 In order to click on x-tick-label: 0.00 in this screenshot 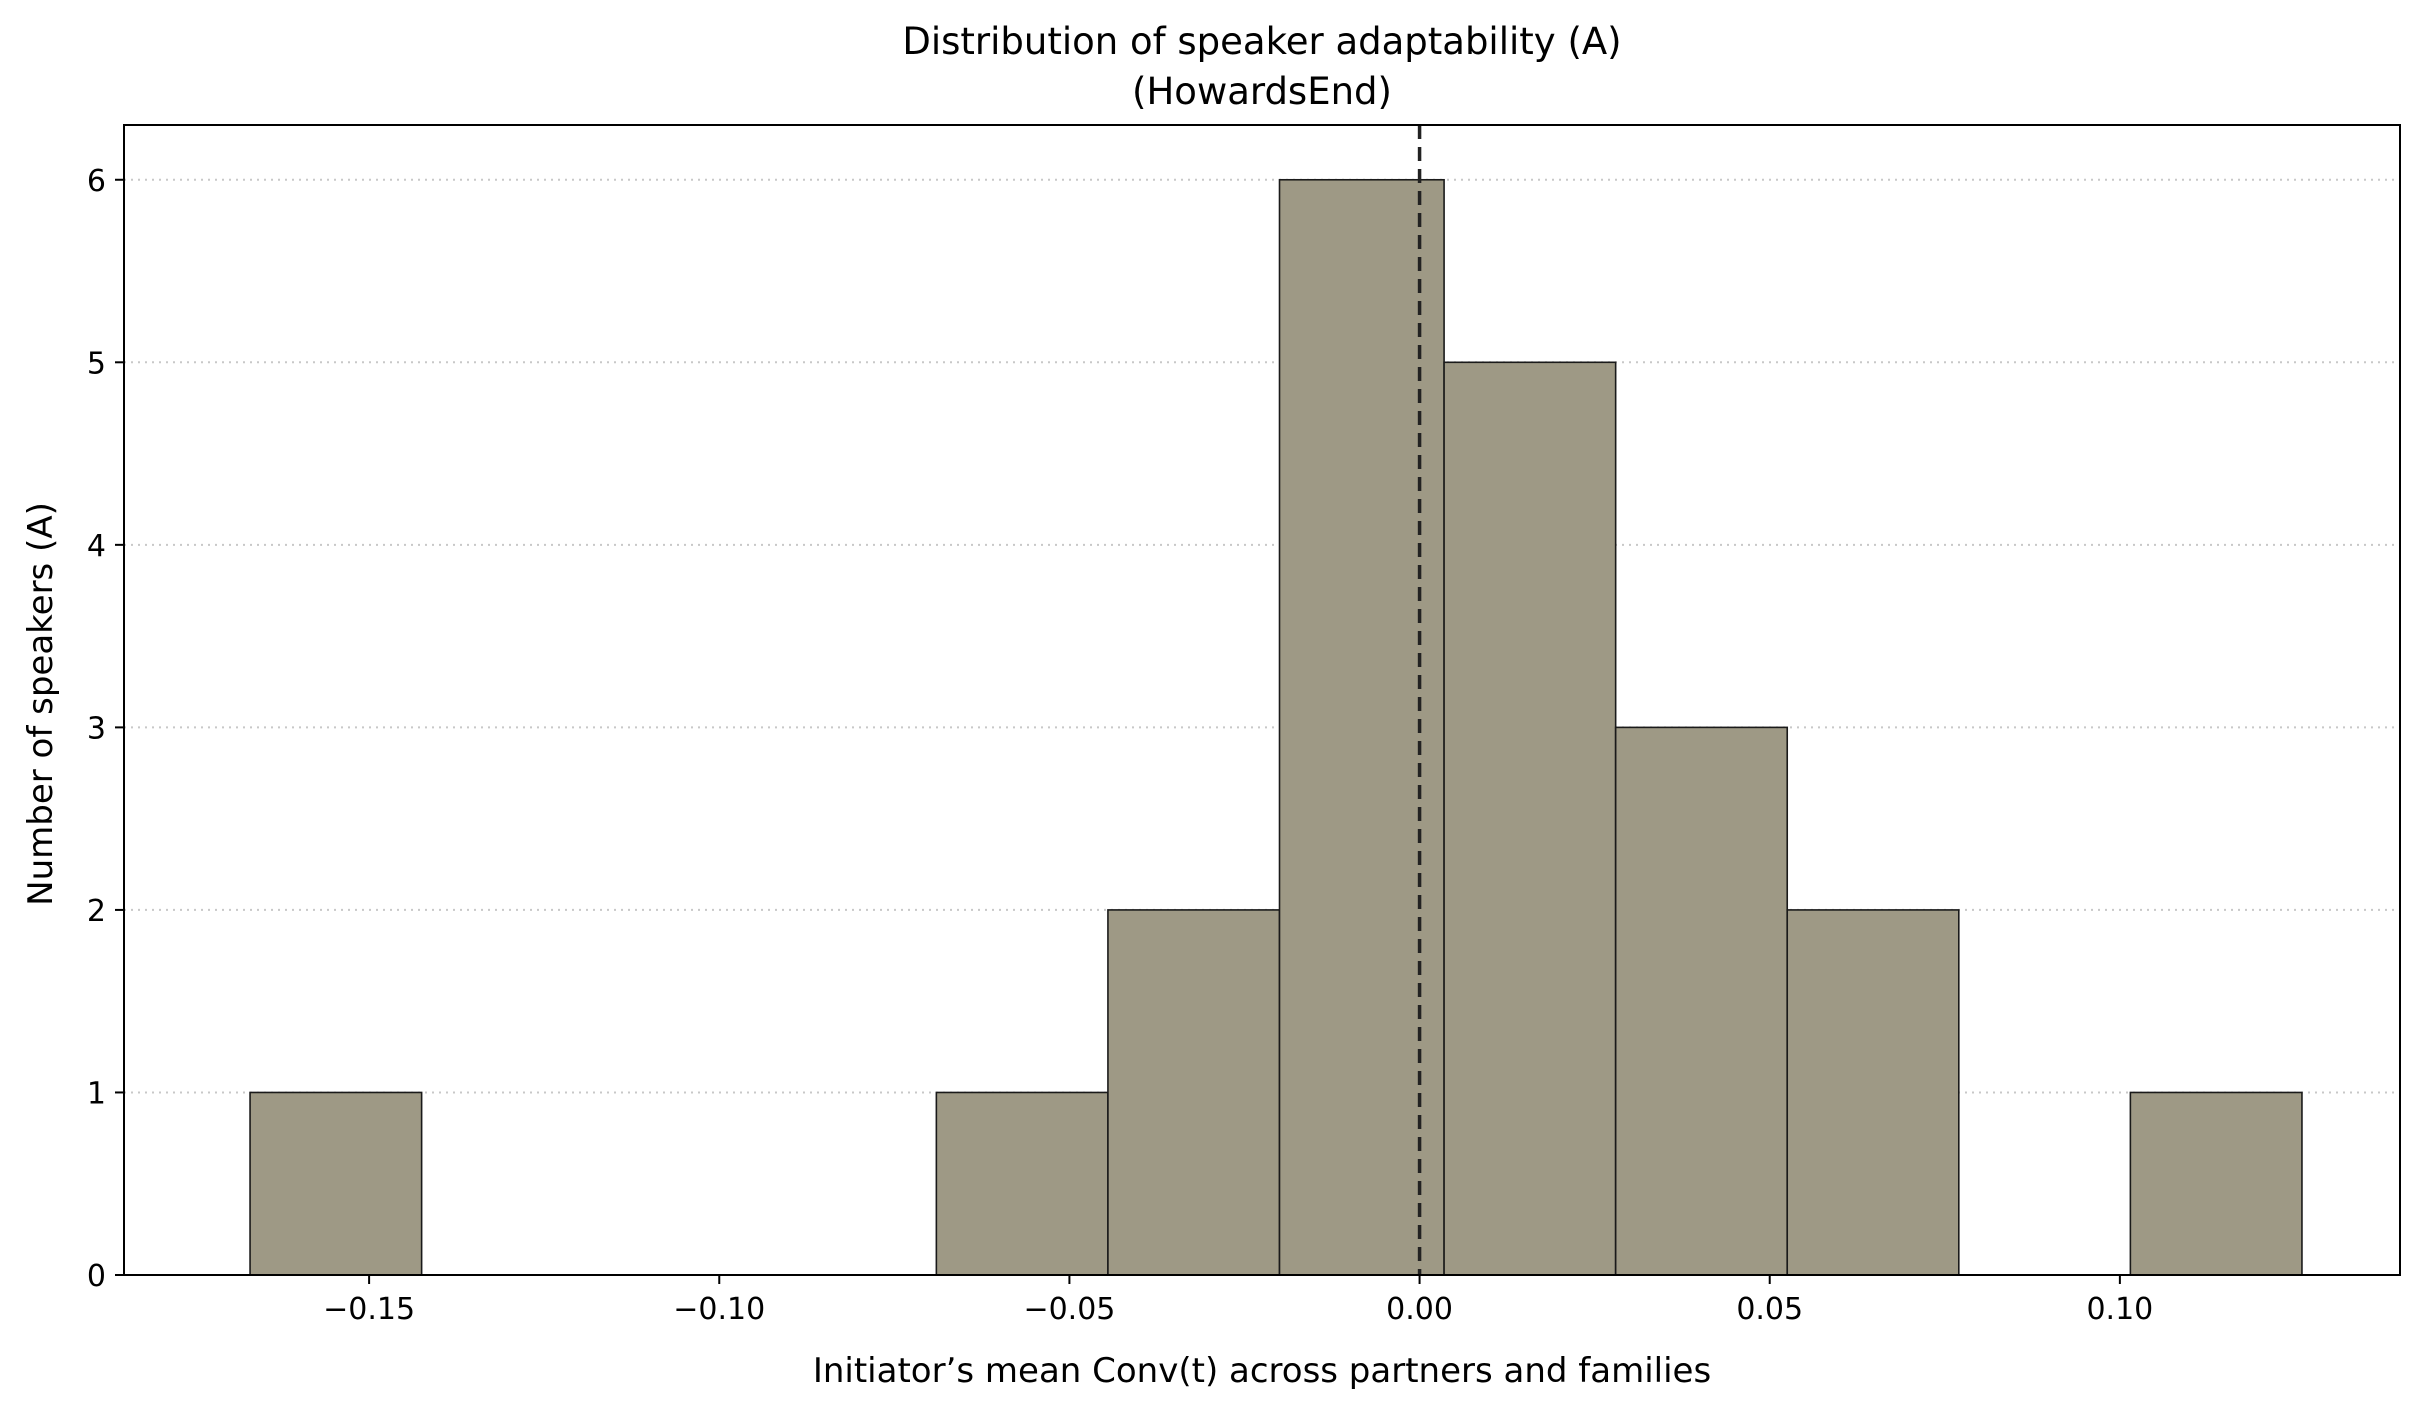, I will do `click(1419, 1309)`.